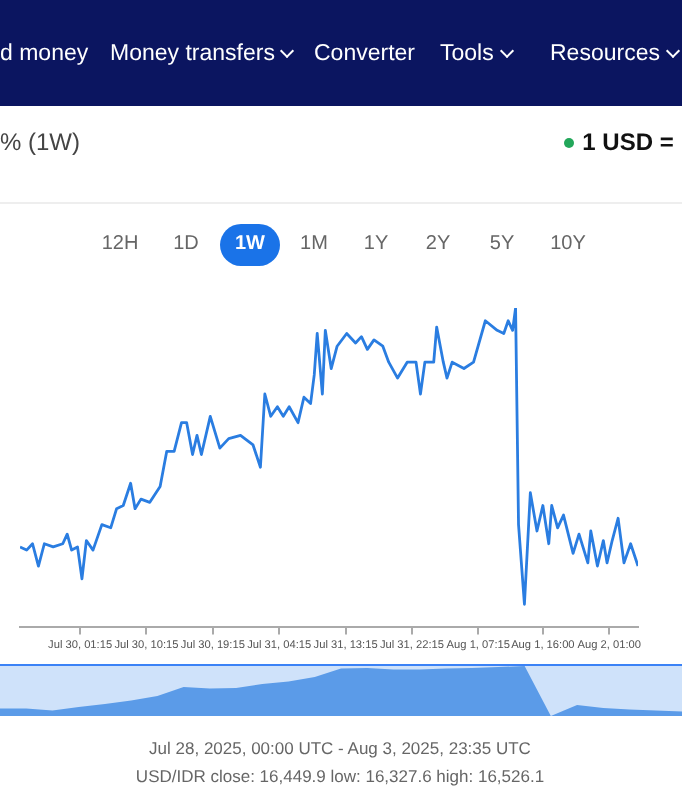 The image size is (682, 800). I want to click on text: % (1W), so click(40, 142).